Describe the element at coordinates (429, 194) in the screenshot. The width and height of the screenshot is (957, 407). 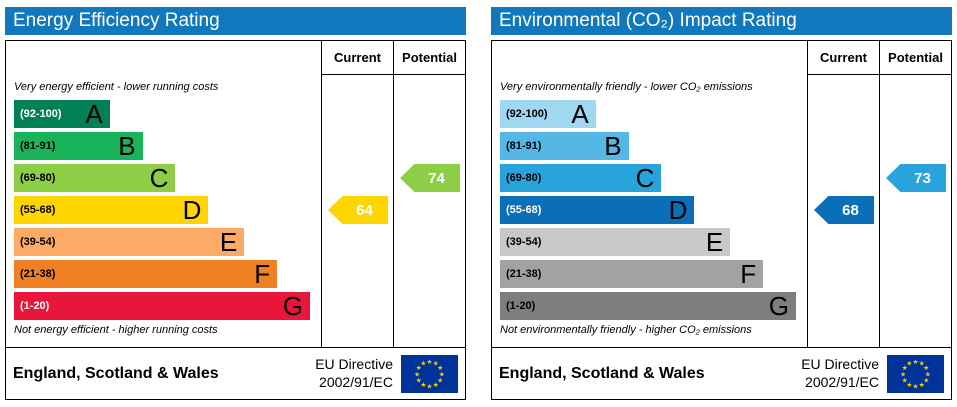
I see `potential-column: Potential 74` at that location.